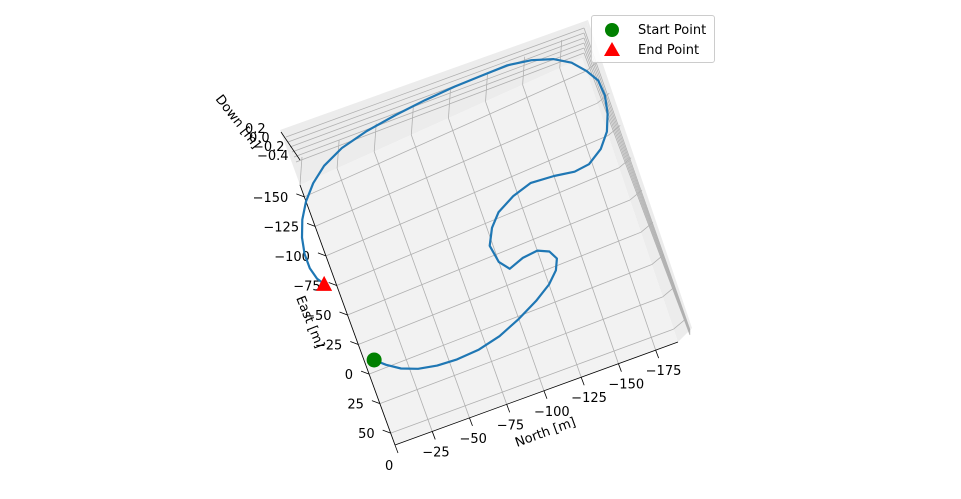 The height and width of the screenshot is (499, 961). Describe the element at coordinates (259, 138) in the screenshot. I see `down-tick-label-1: 0.0` at that location.